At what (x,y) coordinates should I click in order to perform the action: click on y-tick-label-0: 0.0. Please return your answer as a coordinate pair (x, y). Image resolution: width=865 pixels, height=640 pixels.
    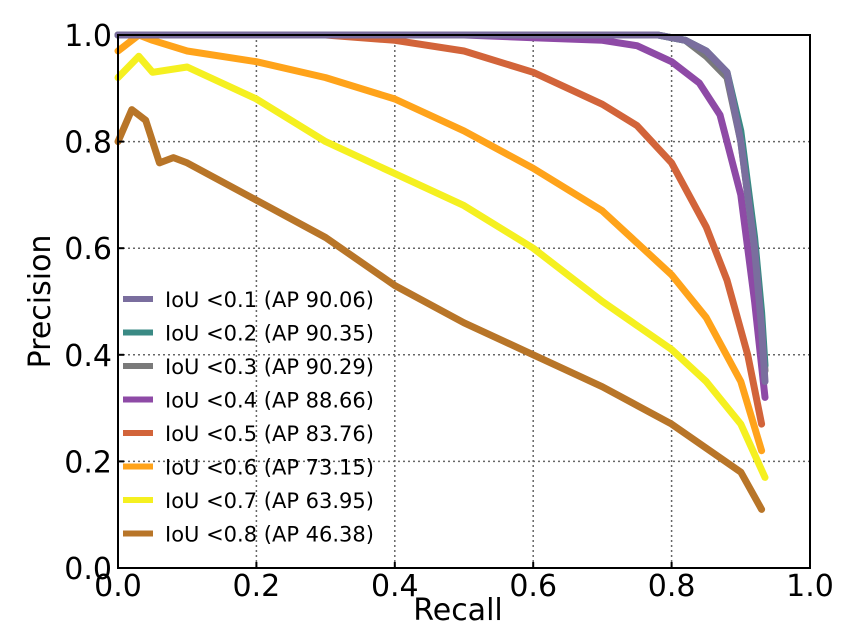
    Looking at the image, I should click on (88, 569).